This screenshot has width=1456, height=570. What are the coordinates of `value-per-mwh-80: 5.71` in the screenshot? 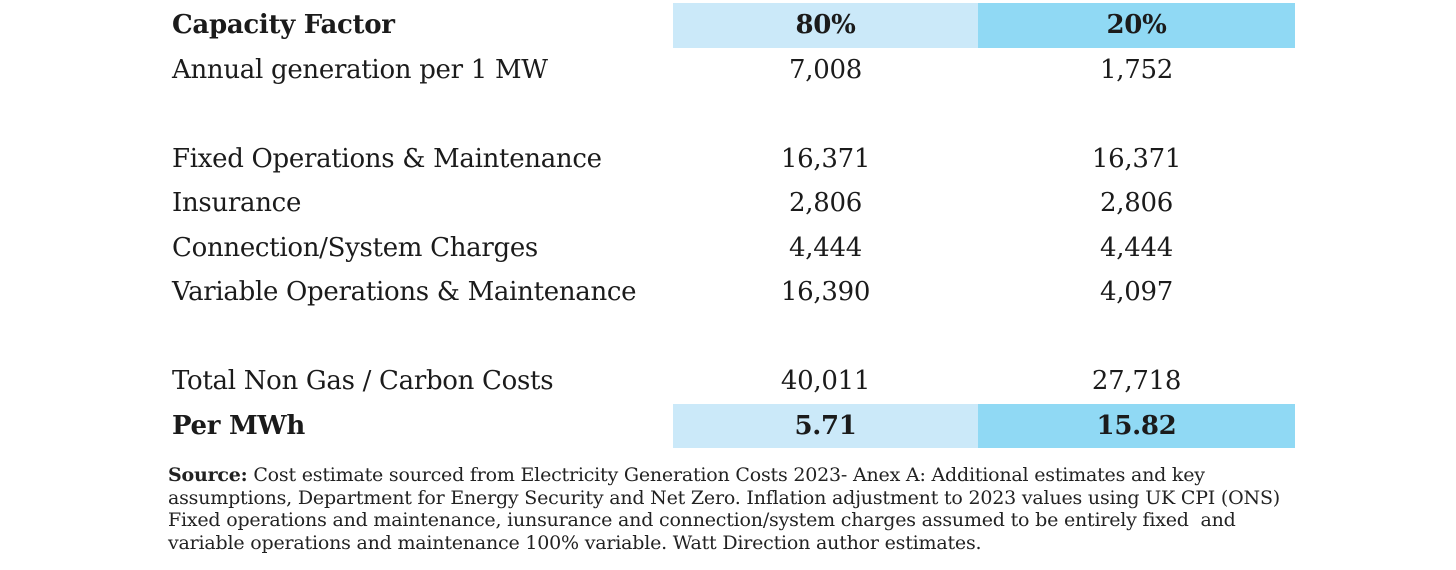 It's located at (825, 425).